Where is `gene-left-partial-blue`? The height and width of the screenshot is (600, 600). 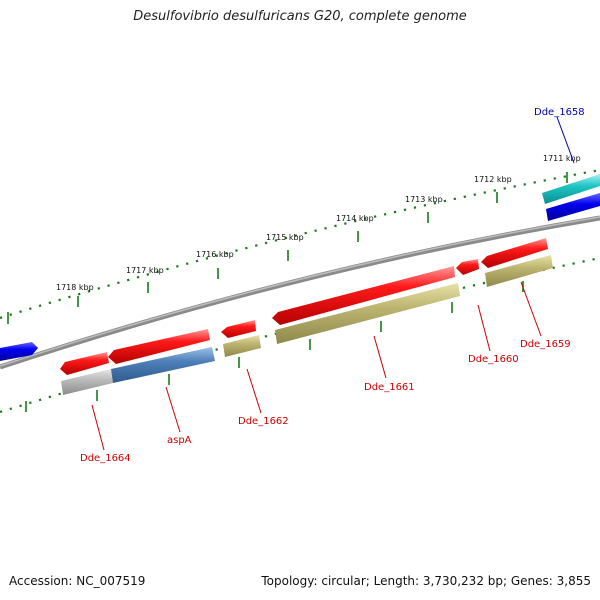 gene-left-partial-blue is located at coordinates (19, 351).